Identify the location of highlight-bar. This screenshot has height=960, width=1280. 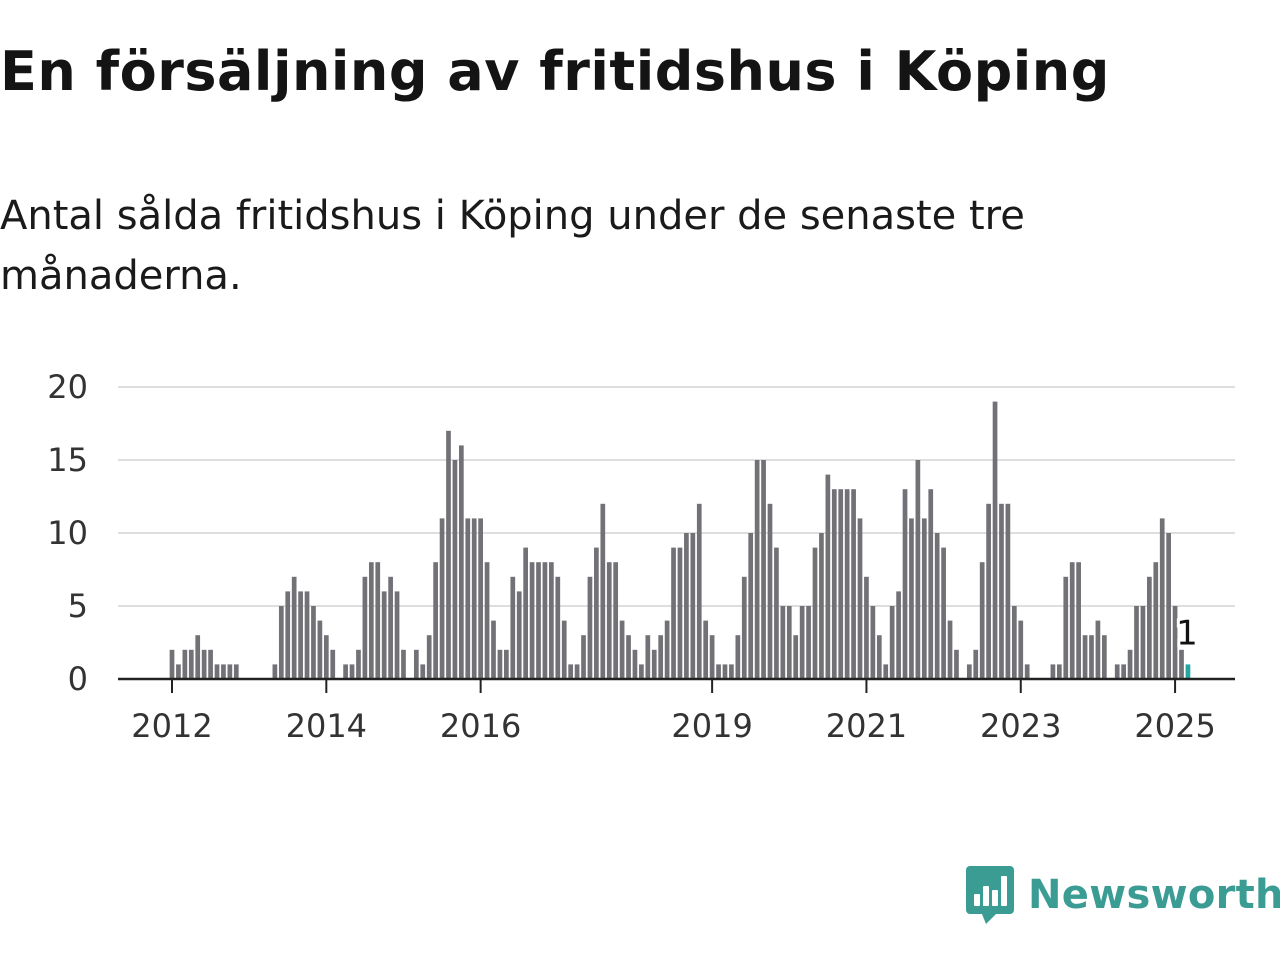
(1188, 671).